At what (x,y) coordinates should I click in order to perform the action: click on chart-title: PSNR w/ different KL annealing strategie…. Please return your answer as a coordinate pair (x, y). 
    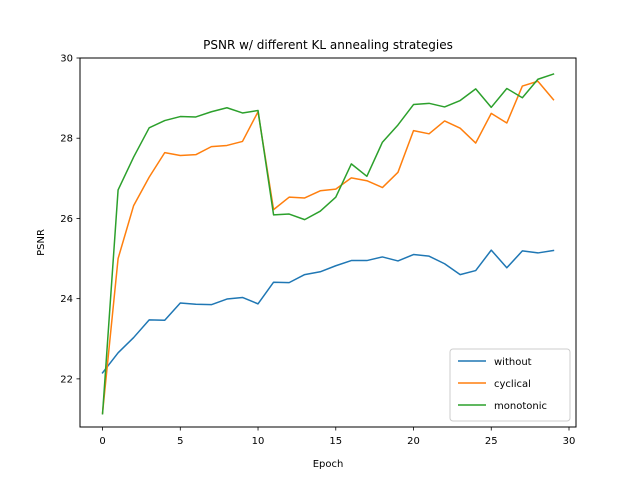
    Looking at the image, I should click on (328, 45).